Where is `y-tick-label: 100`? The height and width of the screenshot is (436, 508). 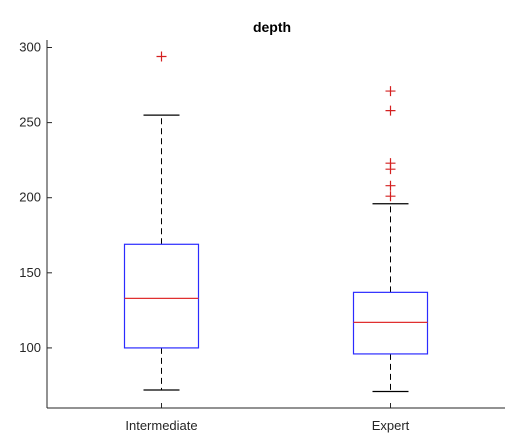
y-tick-label: 100 is located at coordinates (30, 347).